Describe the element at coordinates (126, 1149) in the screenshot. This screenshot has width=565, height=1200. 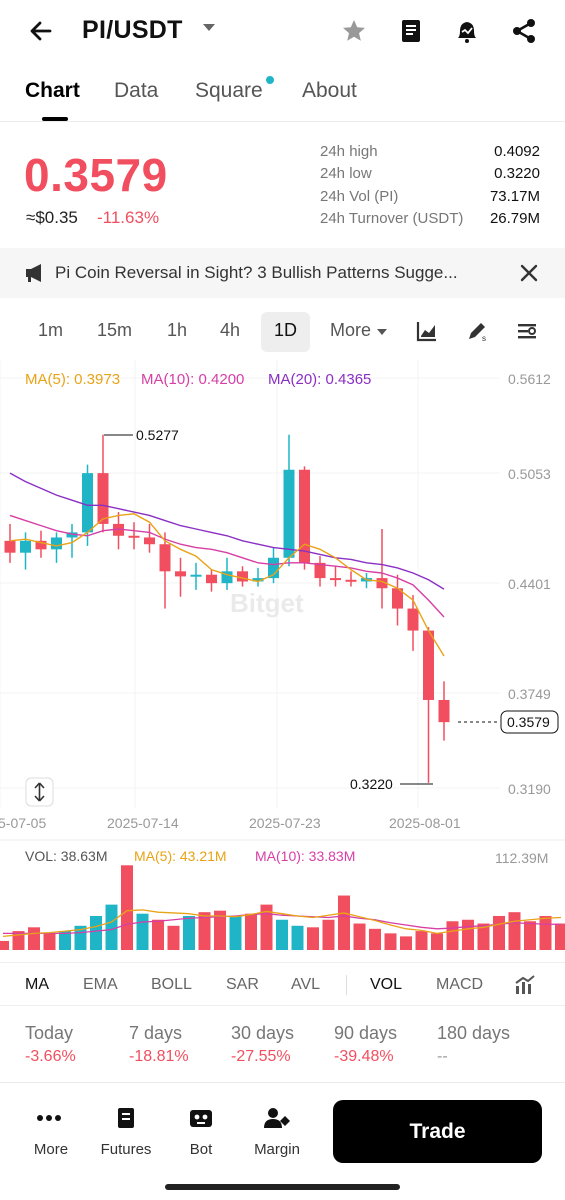
I see `nav-futures-label: Futures` at that location.